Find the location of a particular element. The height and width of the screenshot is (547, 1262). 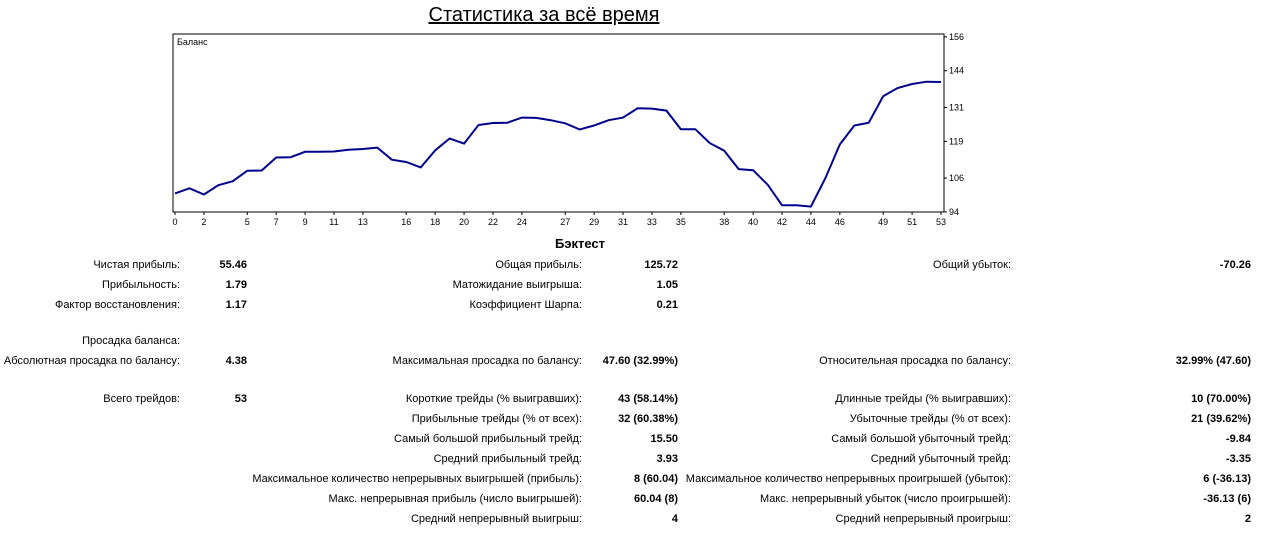

stat-label: Всего трейдов: is located at coordinates (141, 399).